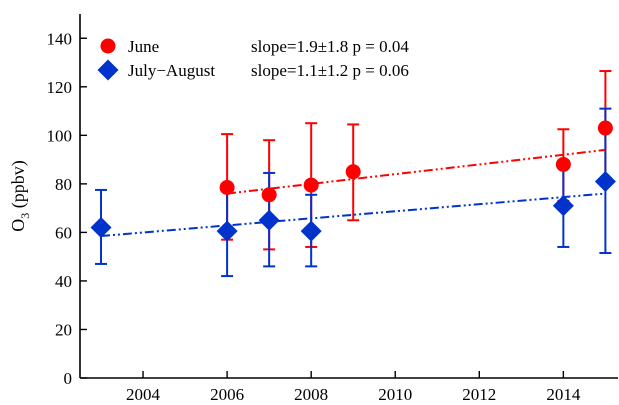 Image resolution: width=619 pixels, height=405 pixels. What do you see at coordinates (68, 378) in the screenshot?
I see `y-tick-label: 0` at bounding box center [68, 378].